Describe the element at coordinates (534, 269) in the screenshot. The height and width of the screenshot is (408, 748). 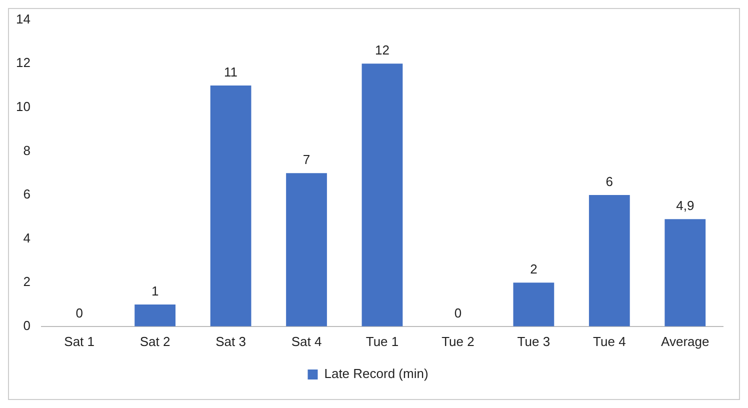
I see `data-label: 2` at that location.